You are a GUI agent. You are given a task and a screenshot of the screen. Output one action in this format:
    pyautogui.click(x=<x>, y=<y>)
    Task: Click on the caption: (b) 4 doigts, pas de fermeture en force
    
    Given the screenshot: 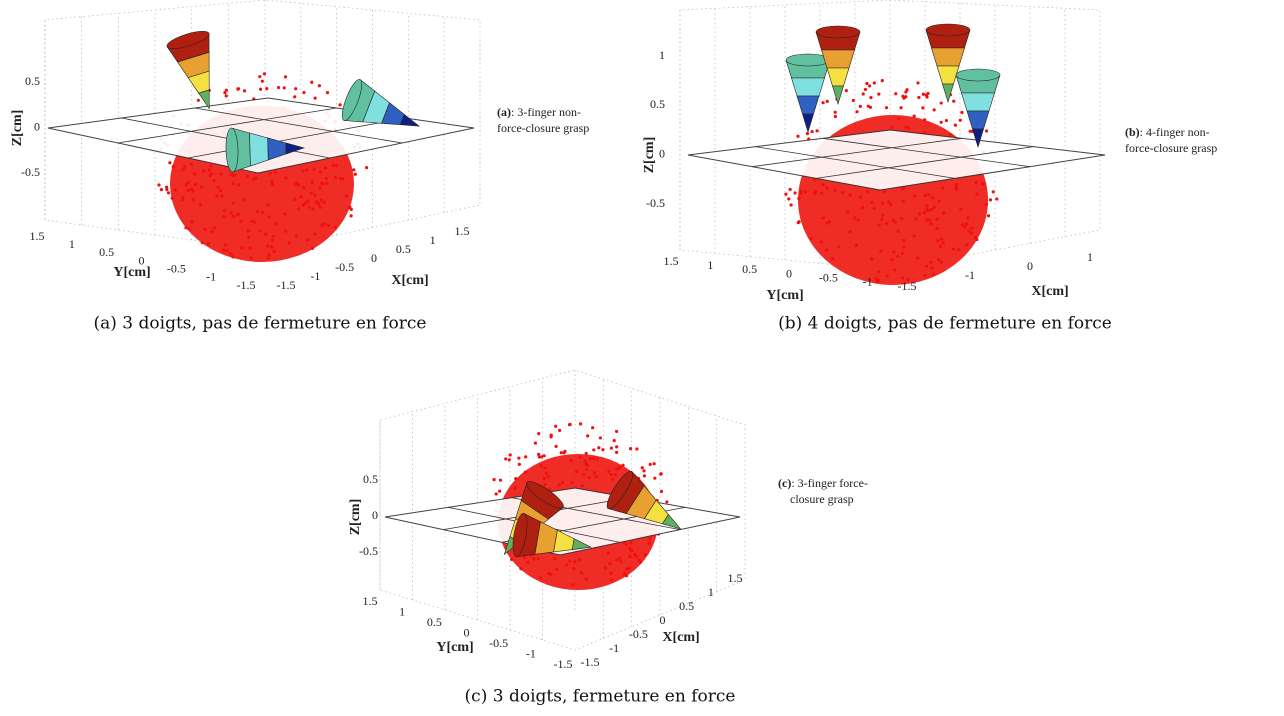 What is the action you would take?
    pyautogui.click(x=945, y=324)
    